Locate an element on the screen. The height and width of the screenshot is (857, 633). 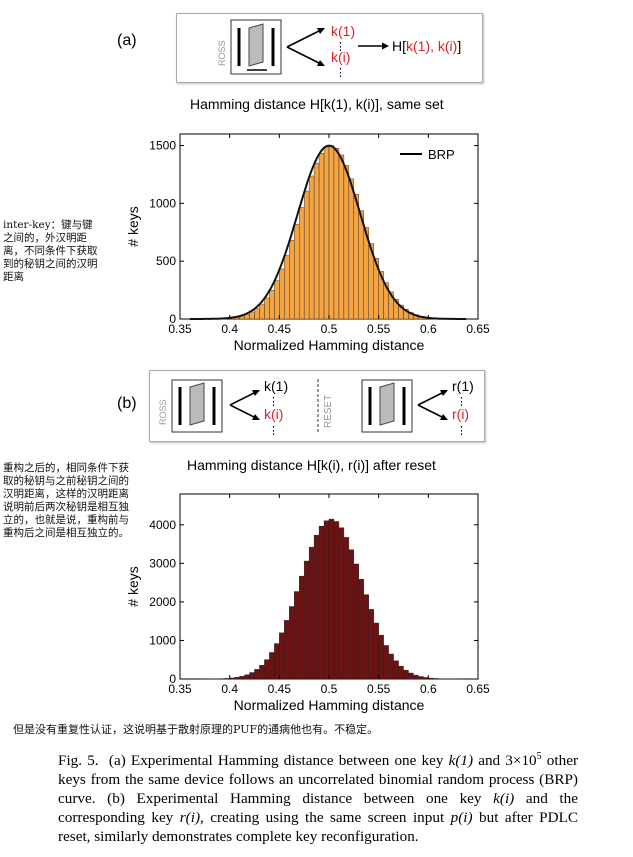
x-tick-label: 0.45 is located at coordinates (280, 689).